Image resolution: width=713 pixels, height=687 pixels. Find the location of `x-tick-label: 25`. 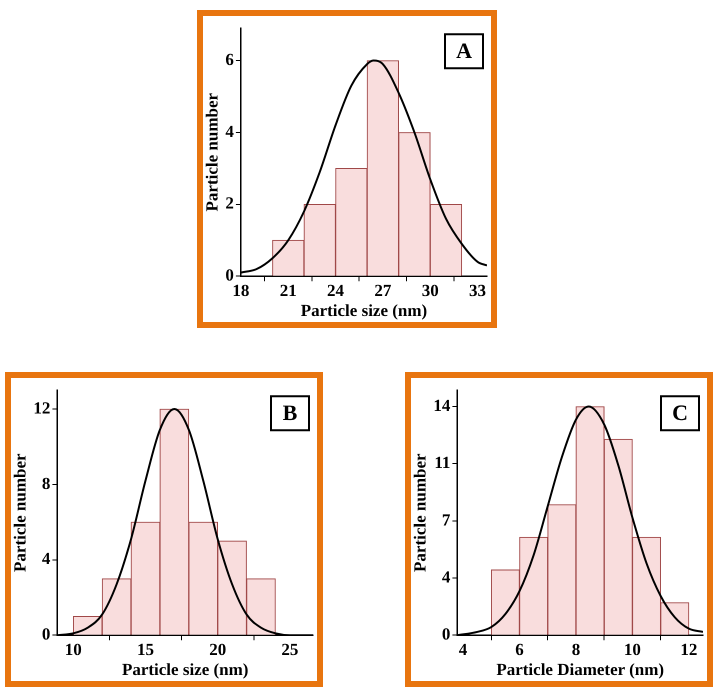

x-tick-label: 25 is located at coordinates (289, 649).